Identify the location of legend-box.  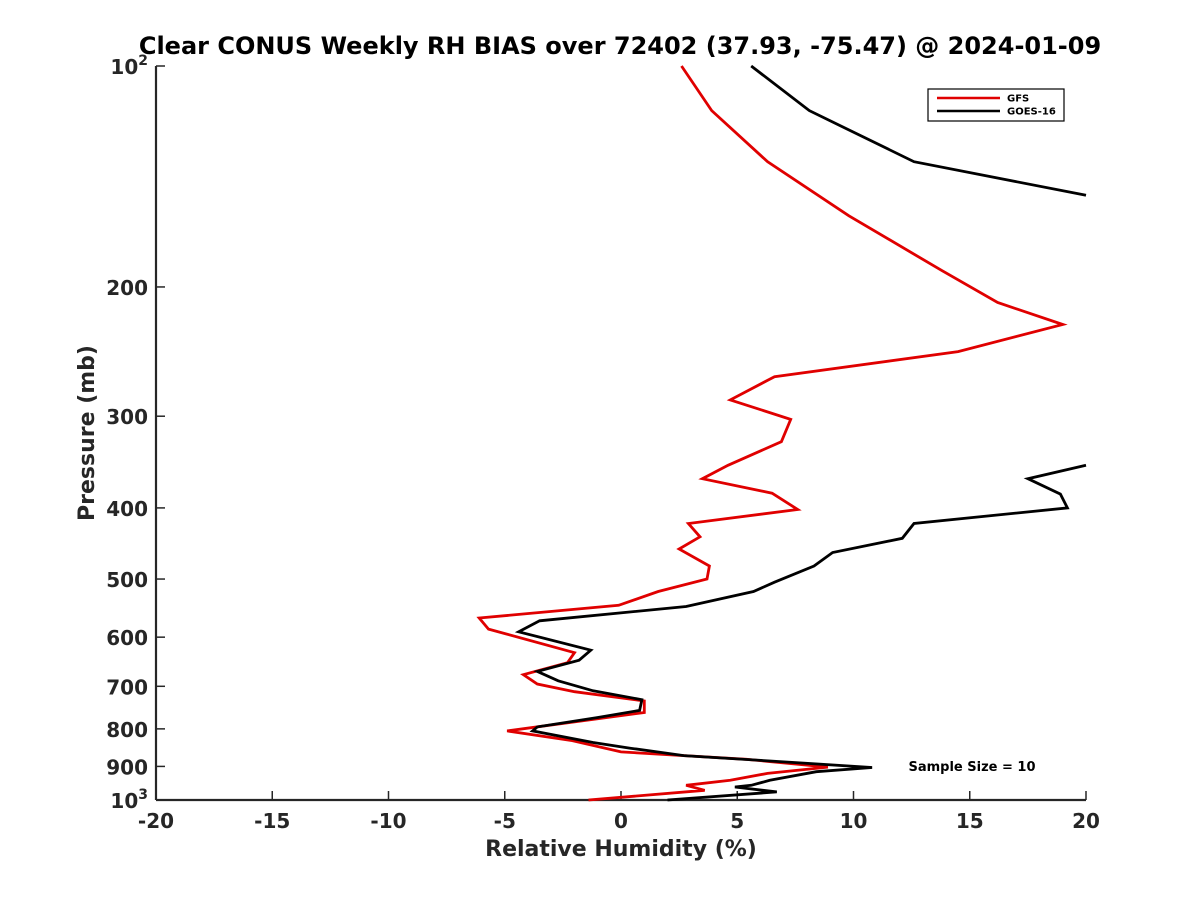
(996, 105).